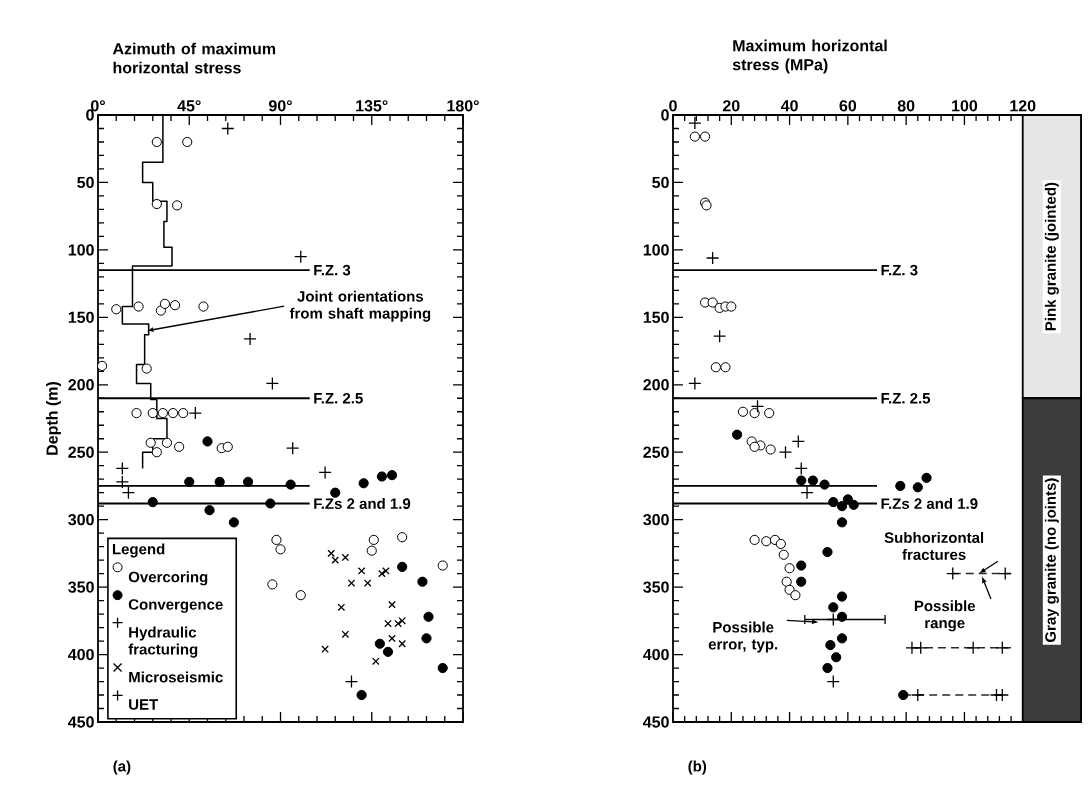 This screenshot has width=1088, height=790. Describe the element at coordinates (372, 106) in the screenshot. I see `x-tick-label: 135°` at that location.